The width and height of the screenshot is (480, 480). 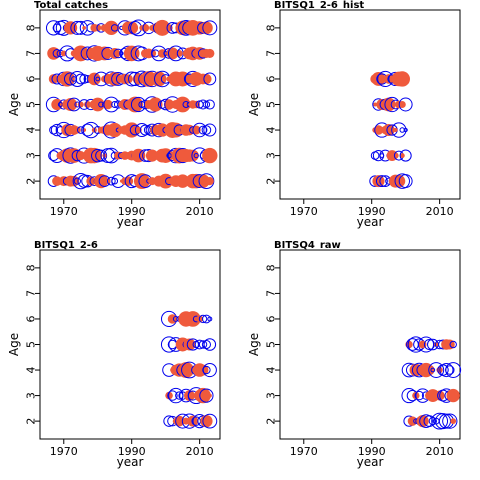 I want to click on panel-title: Total catches, so click(x=71, y=5).